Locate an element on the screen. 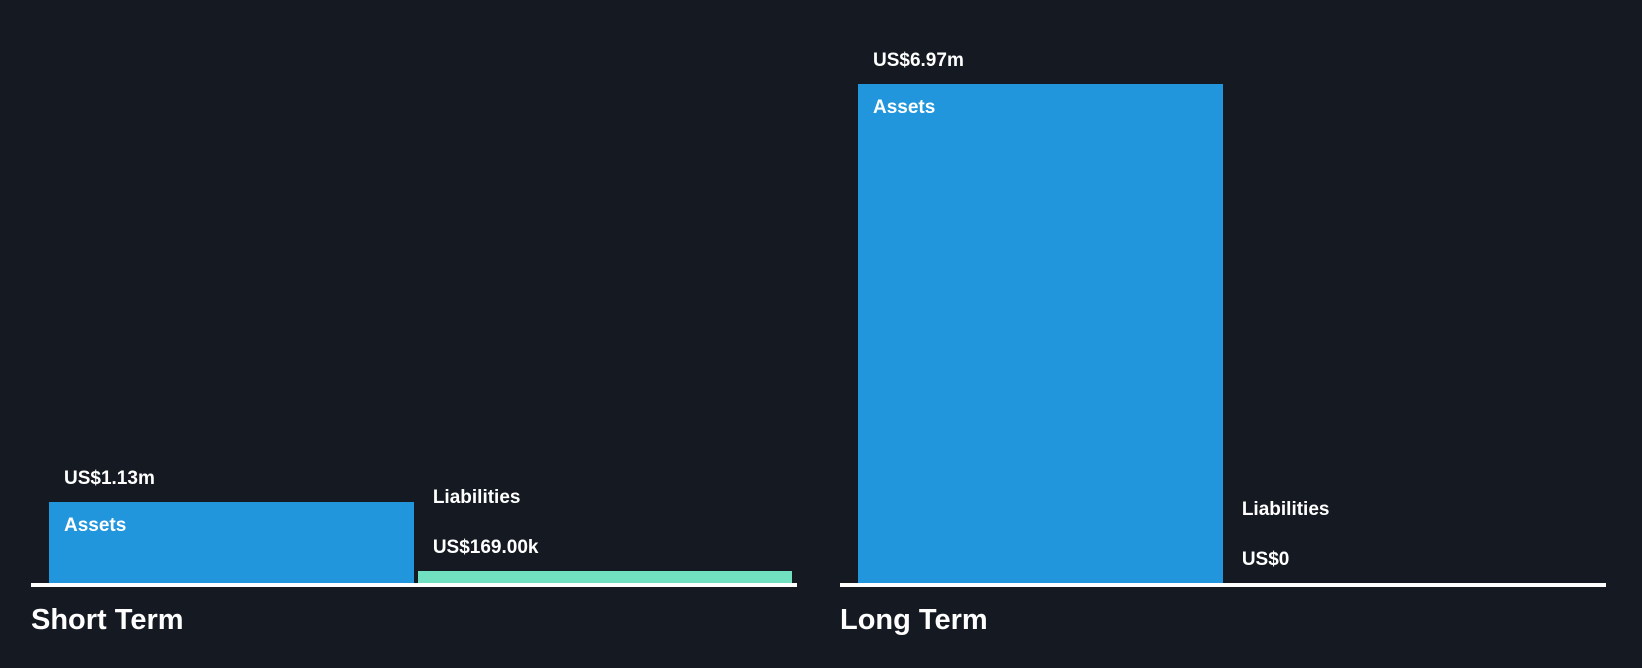 This screenshot has height=668, width=1642. long-term-liabilities-label: Liabilities is located at coordinates (1285, 509).